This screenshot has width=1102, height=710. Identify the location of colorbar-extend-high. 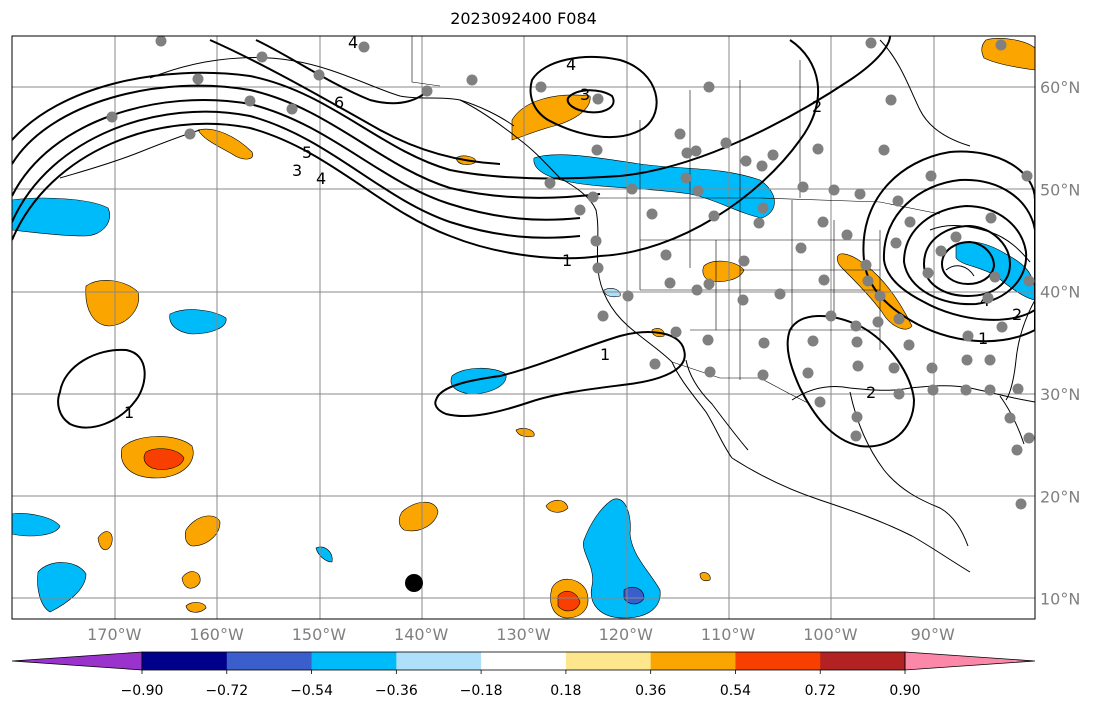
(970, 661).